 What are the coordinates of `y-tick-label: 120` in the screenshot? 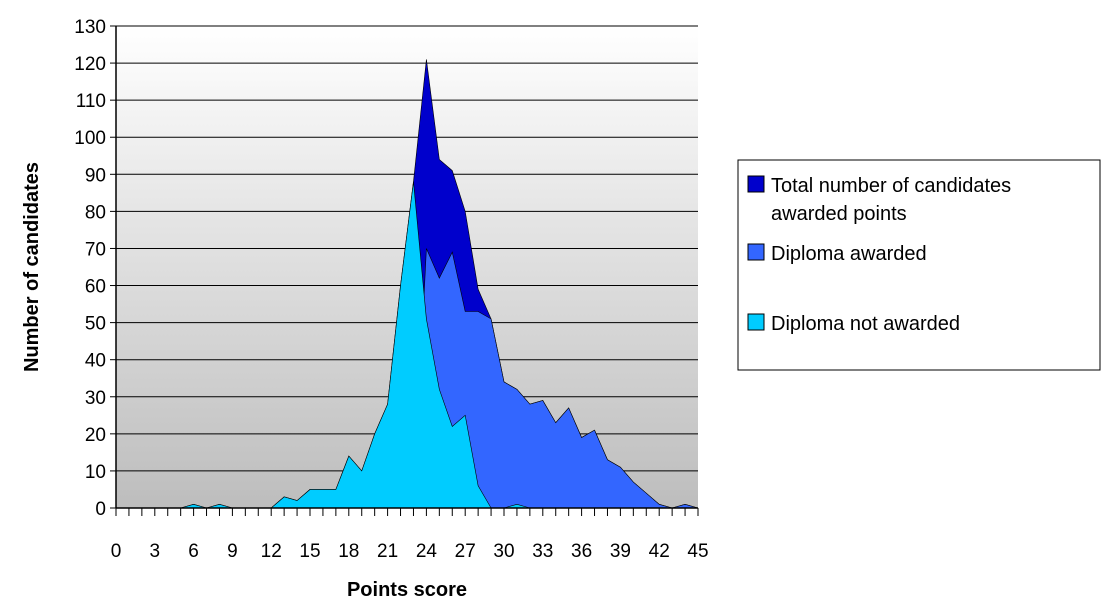 It's located at (90, 64).